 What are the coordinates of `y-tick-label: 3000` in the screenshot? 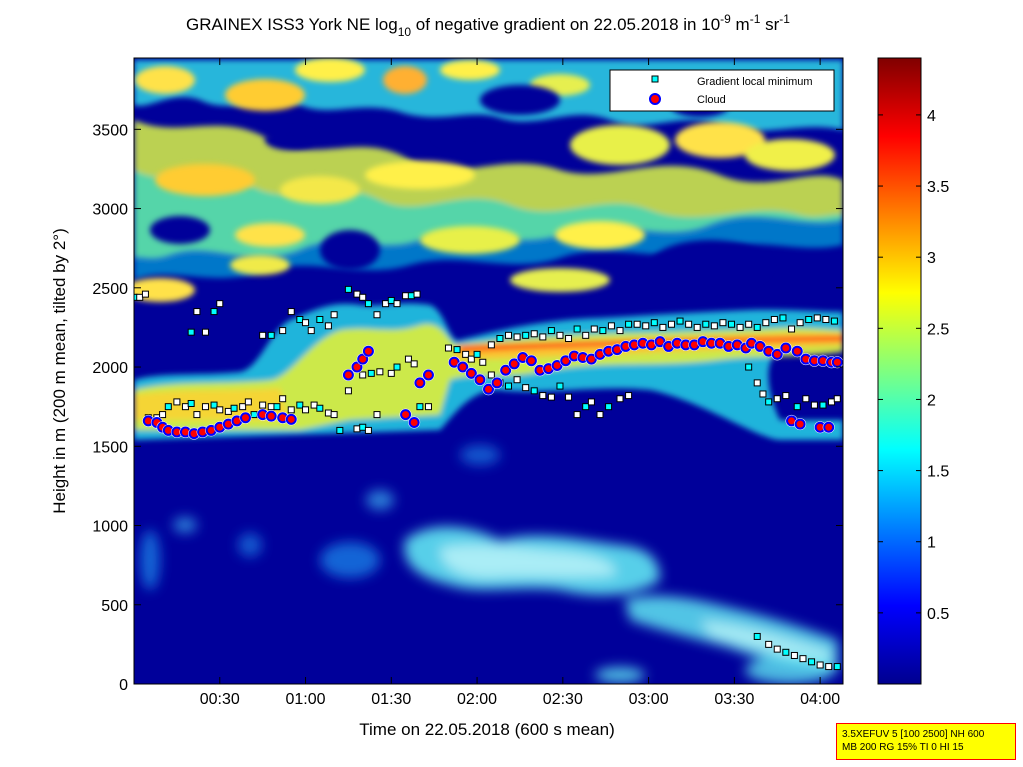 It's located at (110, 210).